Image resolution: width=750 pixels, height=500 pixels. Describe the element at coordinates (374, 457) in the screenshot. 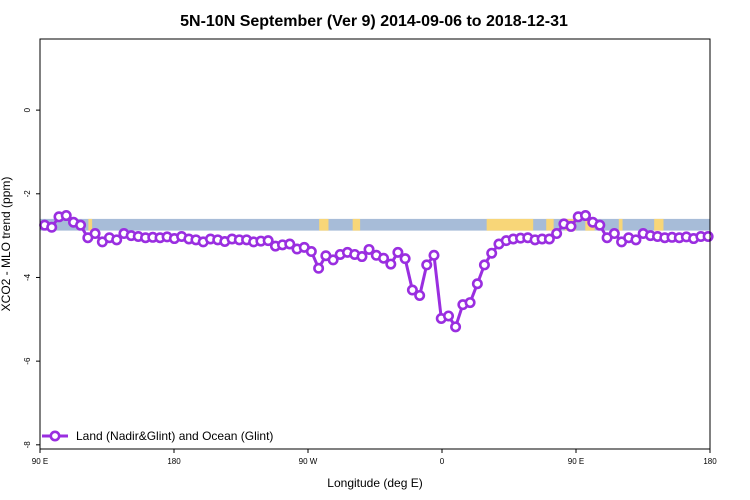

I see `x-axis: 90 E 180 90 W 0 90 E 180` at that location.